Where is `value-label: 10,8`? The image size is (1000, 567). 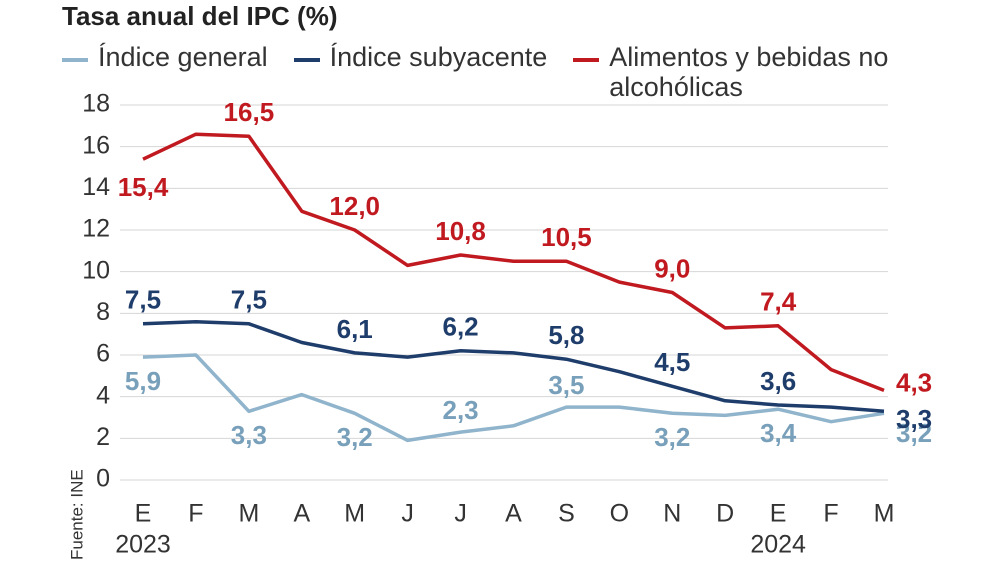 value-label: 10,8 is located at coordinates (460, 231).